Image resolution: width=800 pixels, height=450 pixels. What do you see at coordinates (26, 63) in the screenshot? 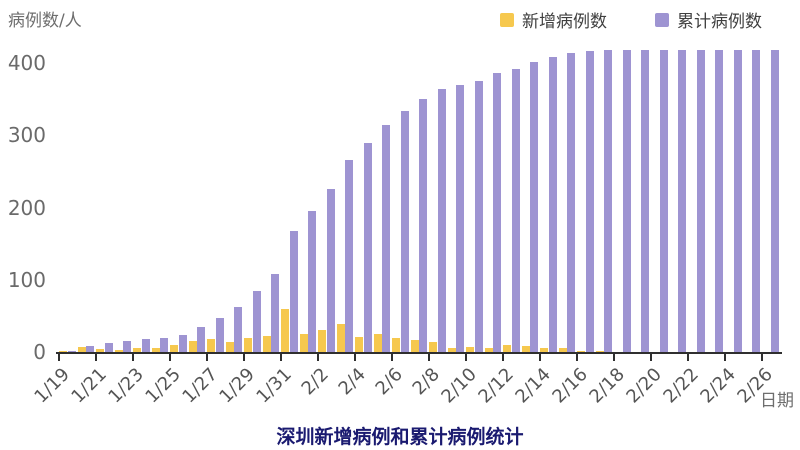
I see `y-tick-label: 400` at bounding box center [26, 63].